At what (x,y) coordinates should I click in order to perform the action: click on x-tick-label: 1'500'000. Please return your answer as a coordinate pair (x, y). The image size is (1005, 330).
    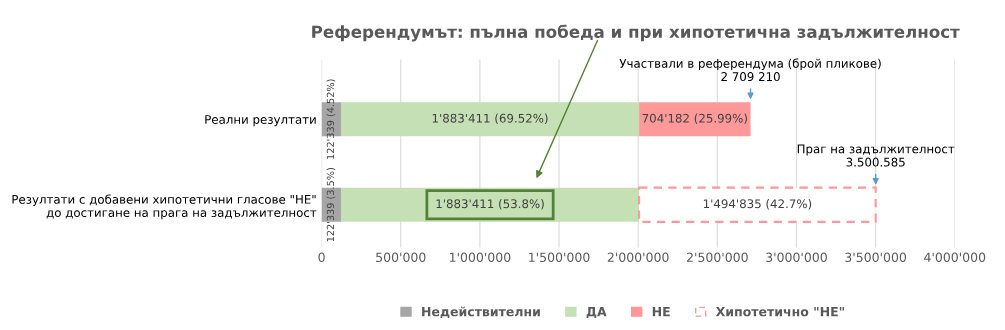
    Looking at the image, I should click on (559, 257).